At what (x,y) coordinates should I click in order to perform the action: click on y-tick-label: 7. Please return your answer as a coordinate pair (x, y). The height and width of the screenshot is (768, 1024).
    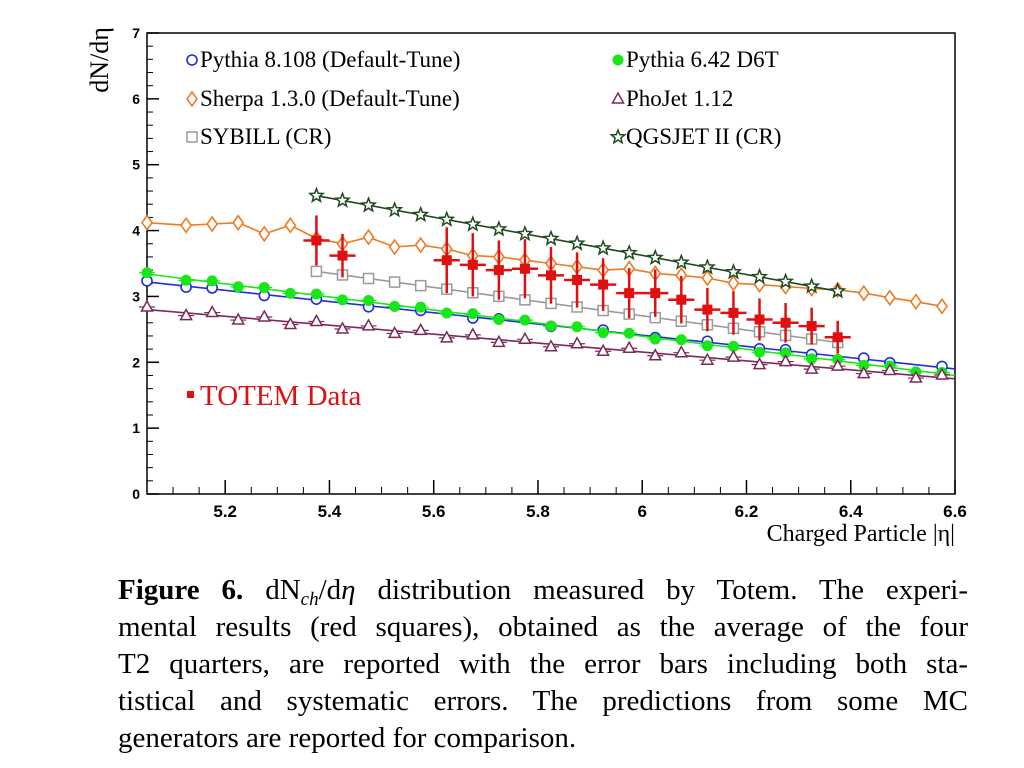
    Looking at the image, I should click on (136, 33).